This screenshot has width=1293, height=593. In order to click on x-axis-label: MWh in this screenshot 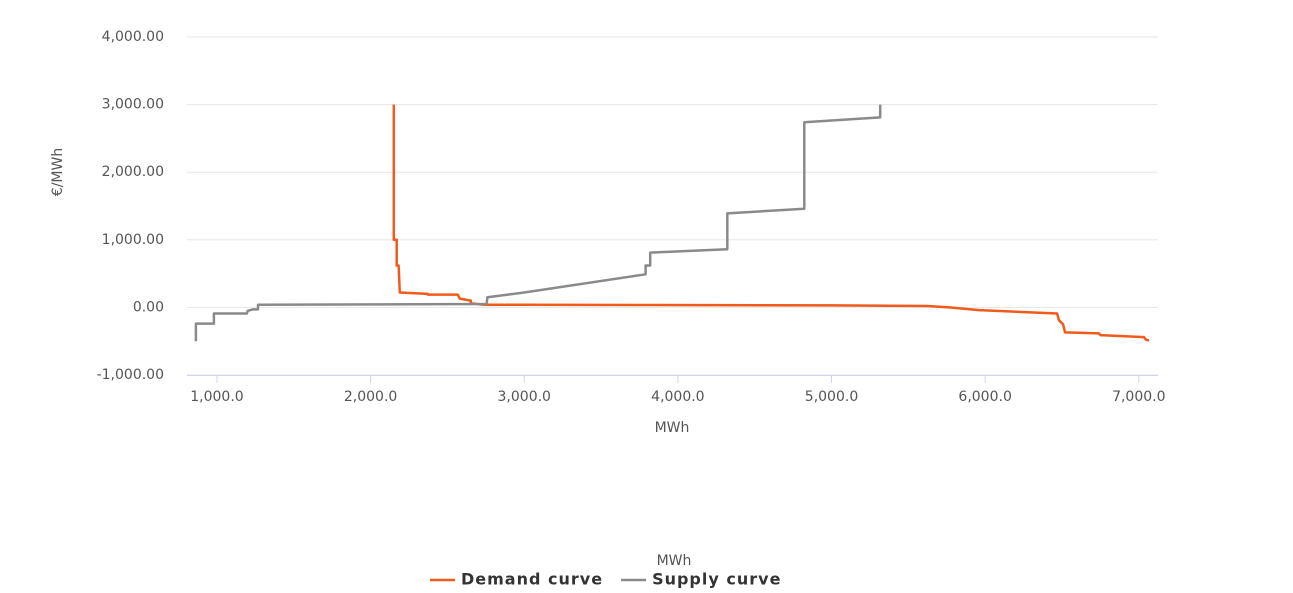, I will do `click(672, 428)`.